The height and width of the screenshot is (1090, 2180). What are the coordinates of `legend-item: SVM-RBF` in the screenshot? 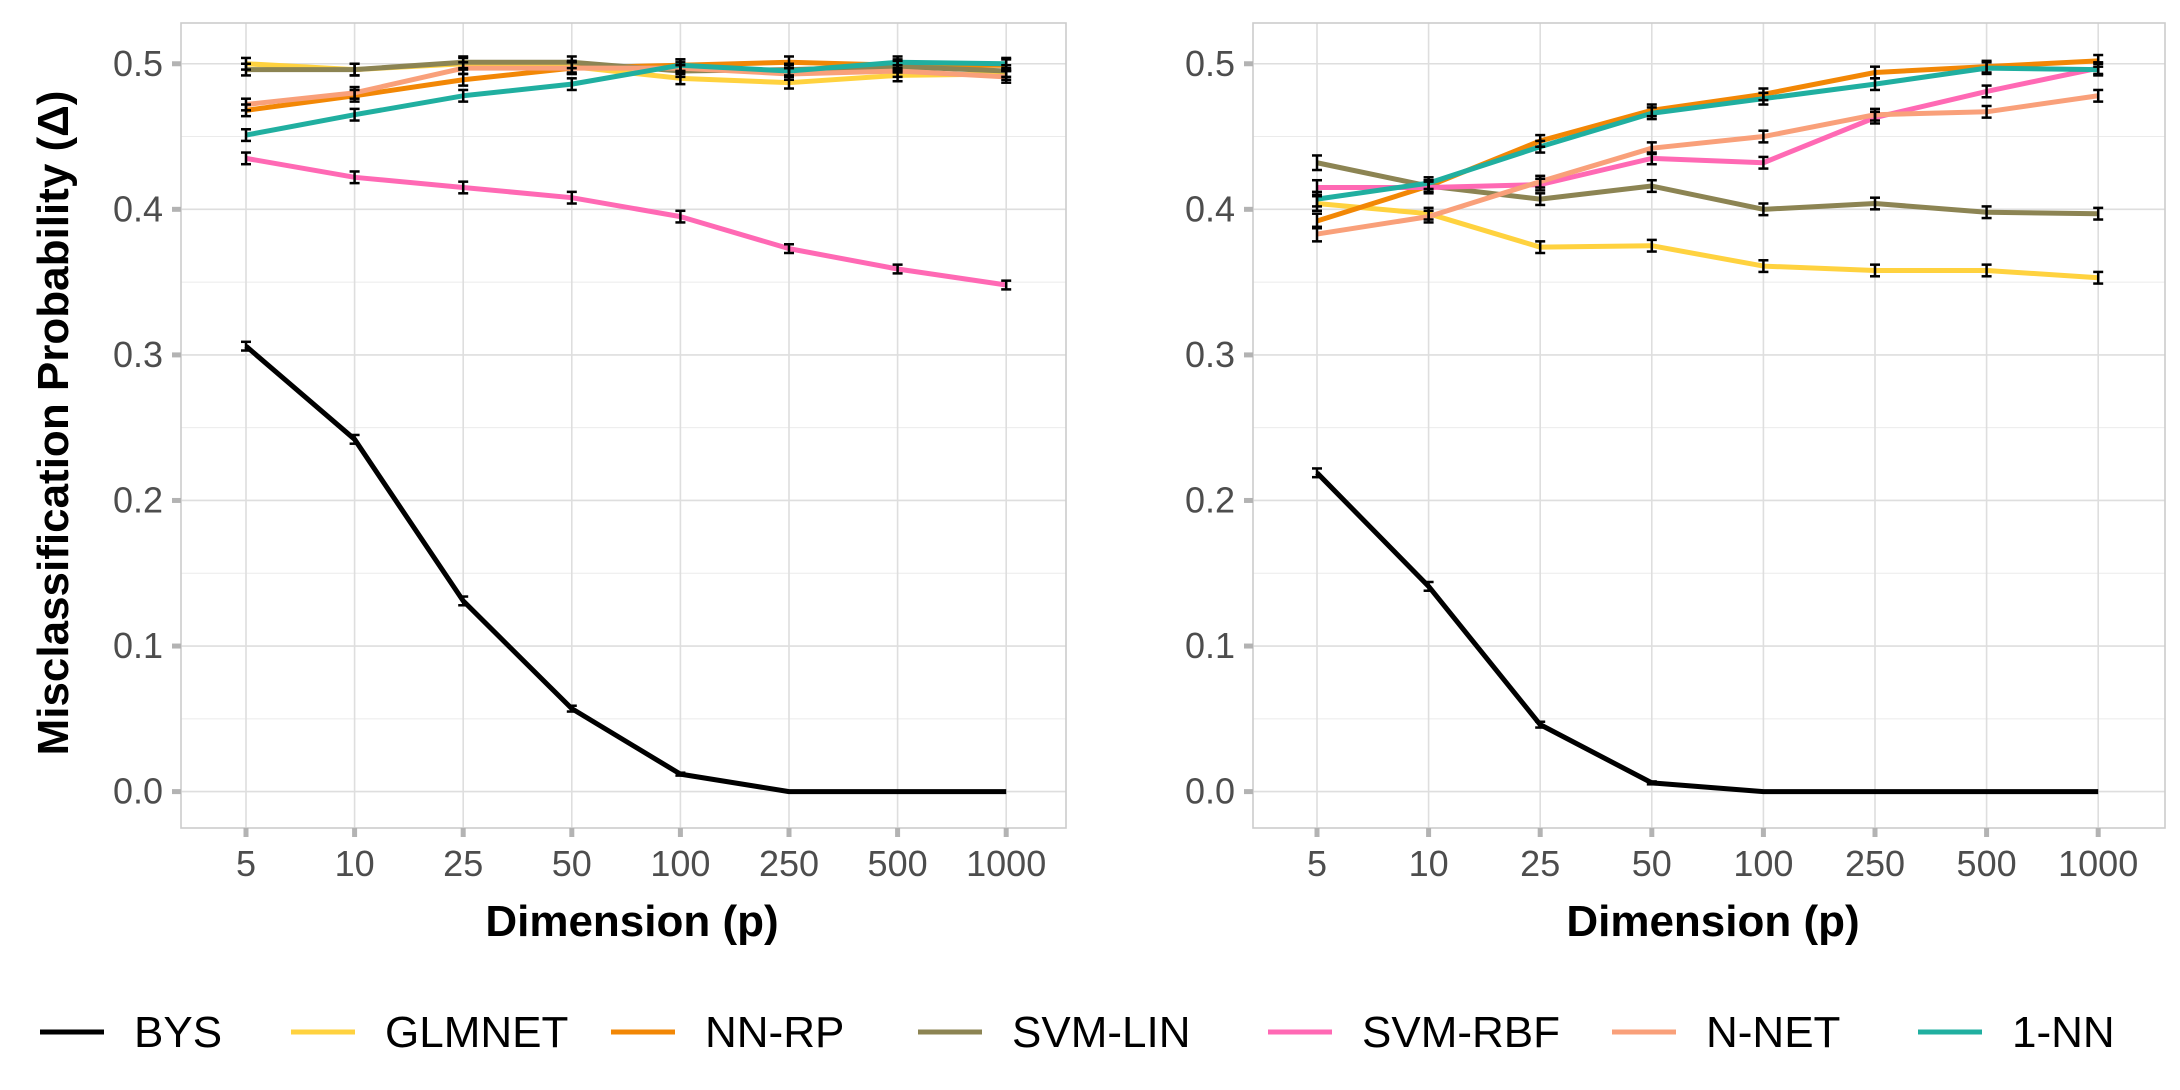 It's located at (1414, 1032).